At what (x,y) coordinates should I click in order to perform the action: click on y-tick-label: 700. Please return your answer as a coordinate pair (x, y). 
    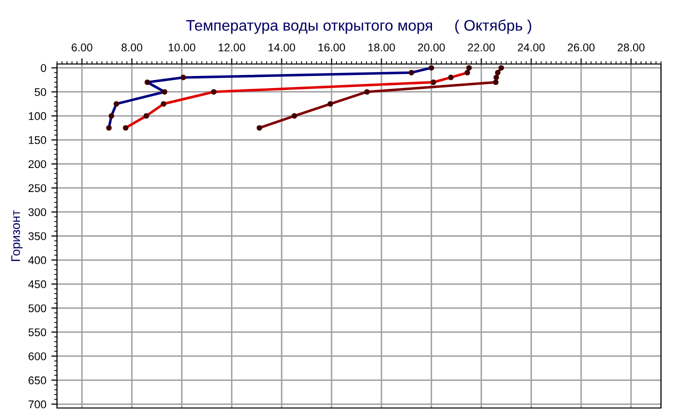
    Looking at the image, I should click on (37, 404).